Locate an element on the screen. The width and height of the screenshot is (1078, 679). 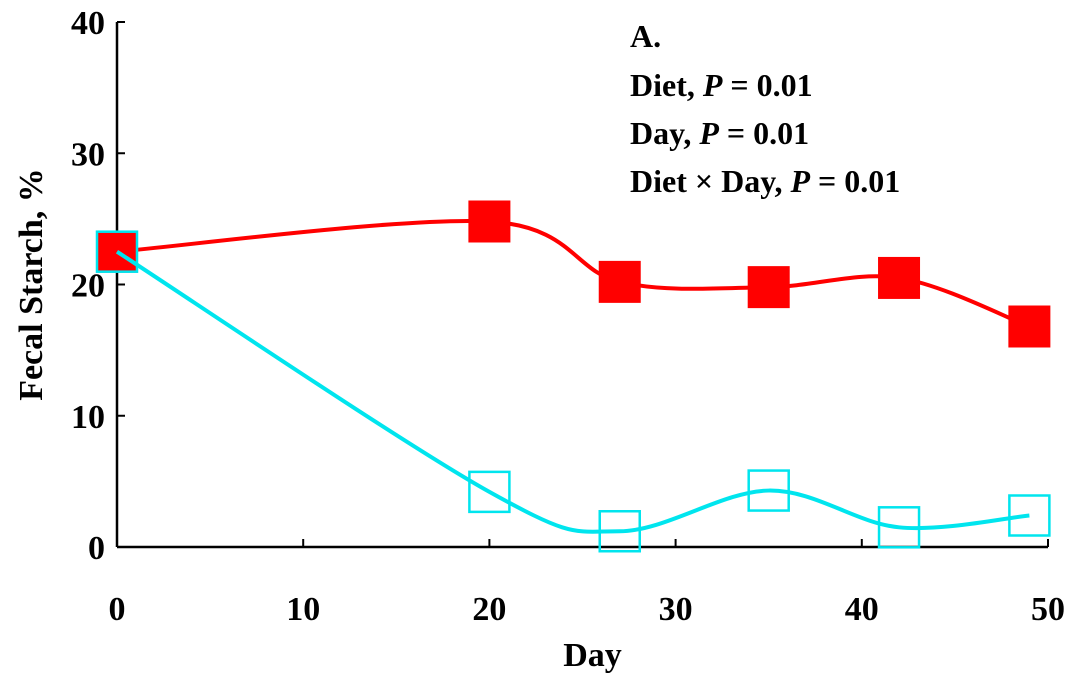
day-p-value: Day, P = 0.01 is located at coordinates (719, 133).